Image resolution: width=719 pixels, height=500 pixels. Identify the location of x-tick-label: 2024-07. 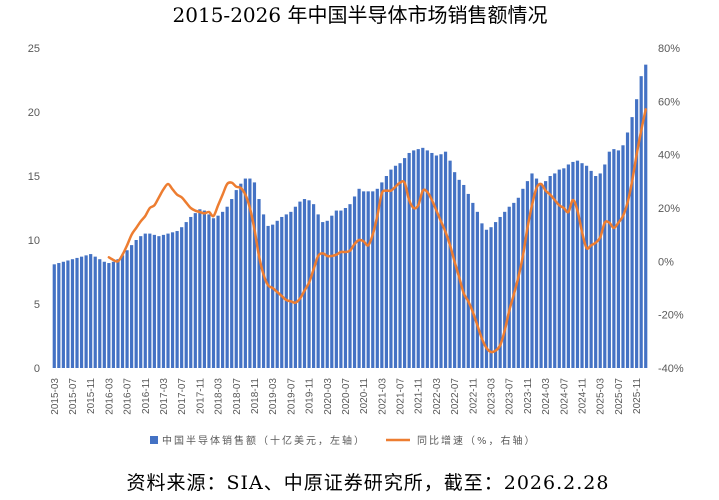
(564, 396).